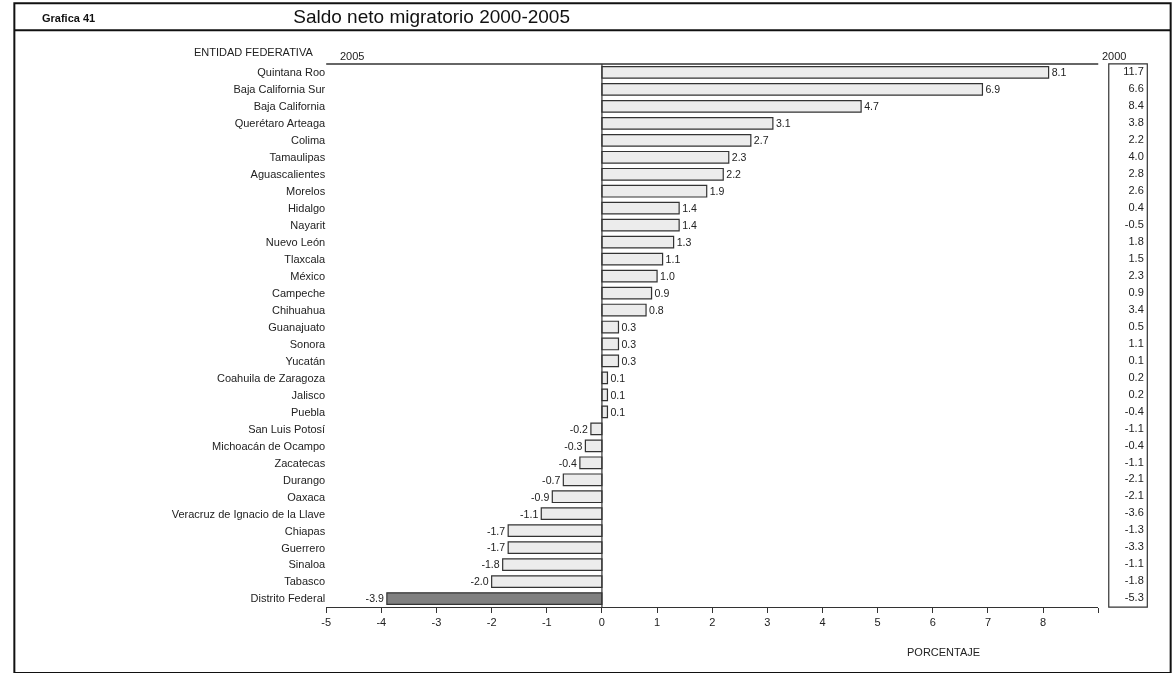  I want to click on text: -0.5, so click(1134, 223).